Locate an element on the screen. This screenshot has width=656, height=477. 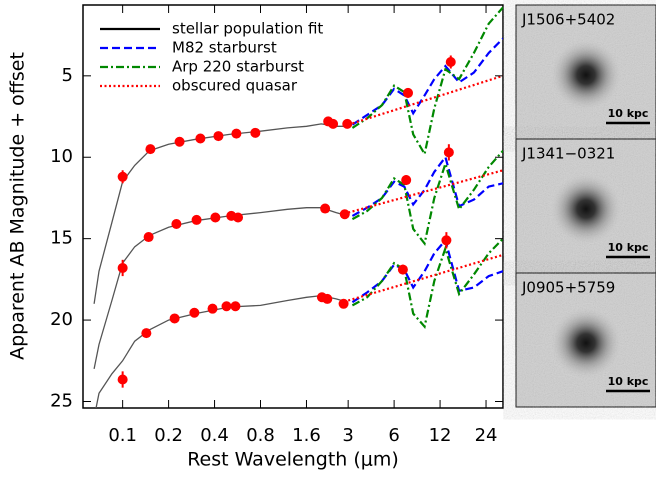
y-tick-label: 5 is located at coordinates (67, 75).